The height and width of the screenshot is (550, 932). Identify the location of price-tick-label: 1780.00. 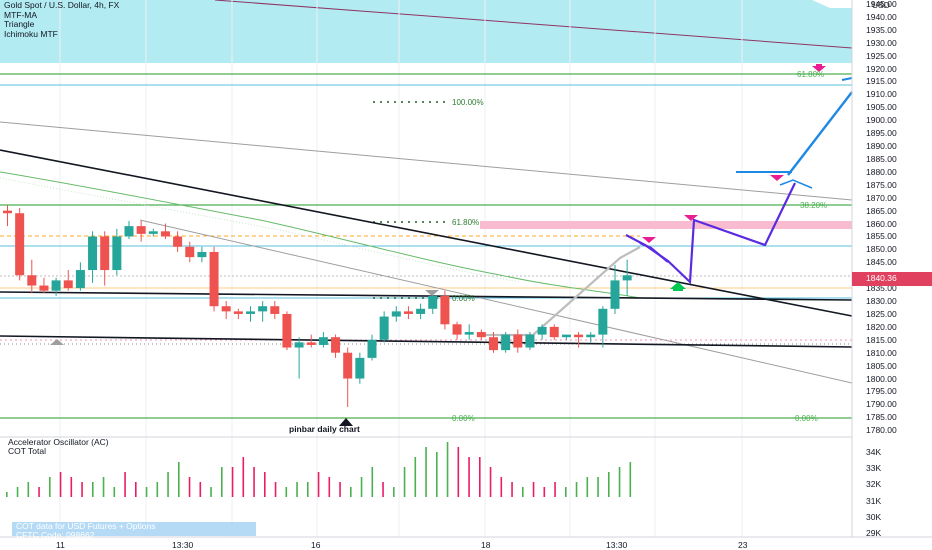
(881, 430).